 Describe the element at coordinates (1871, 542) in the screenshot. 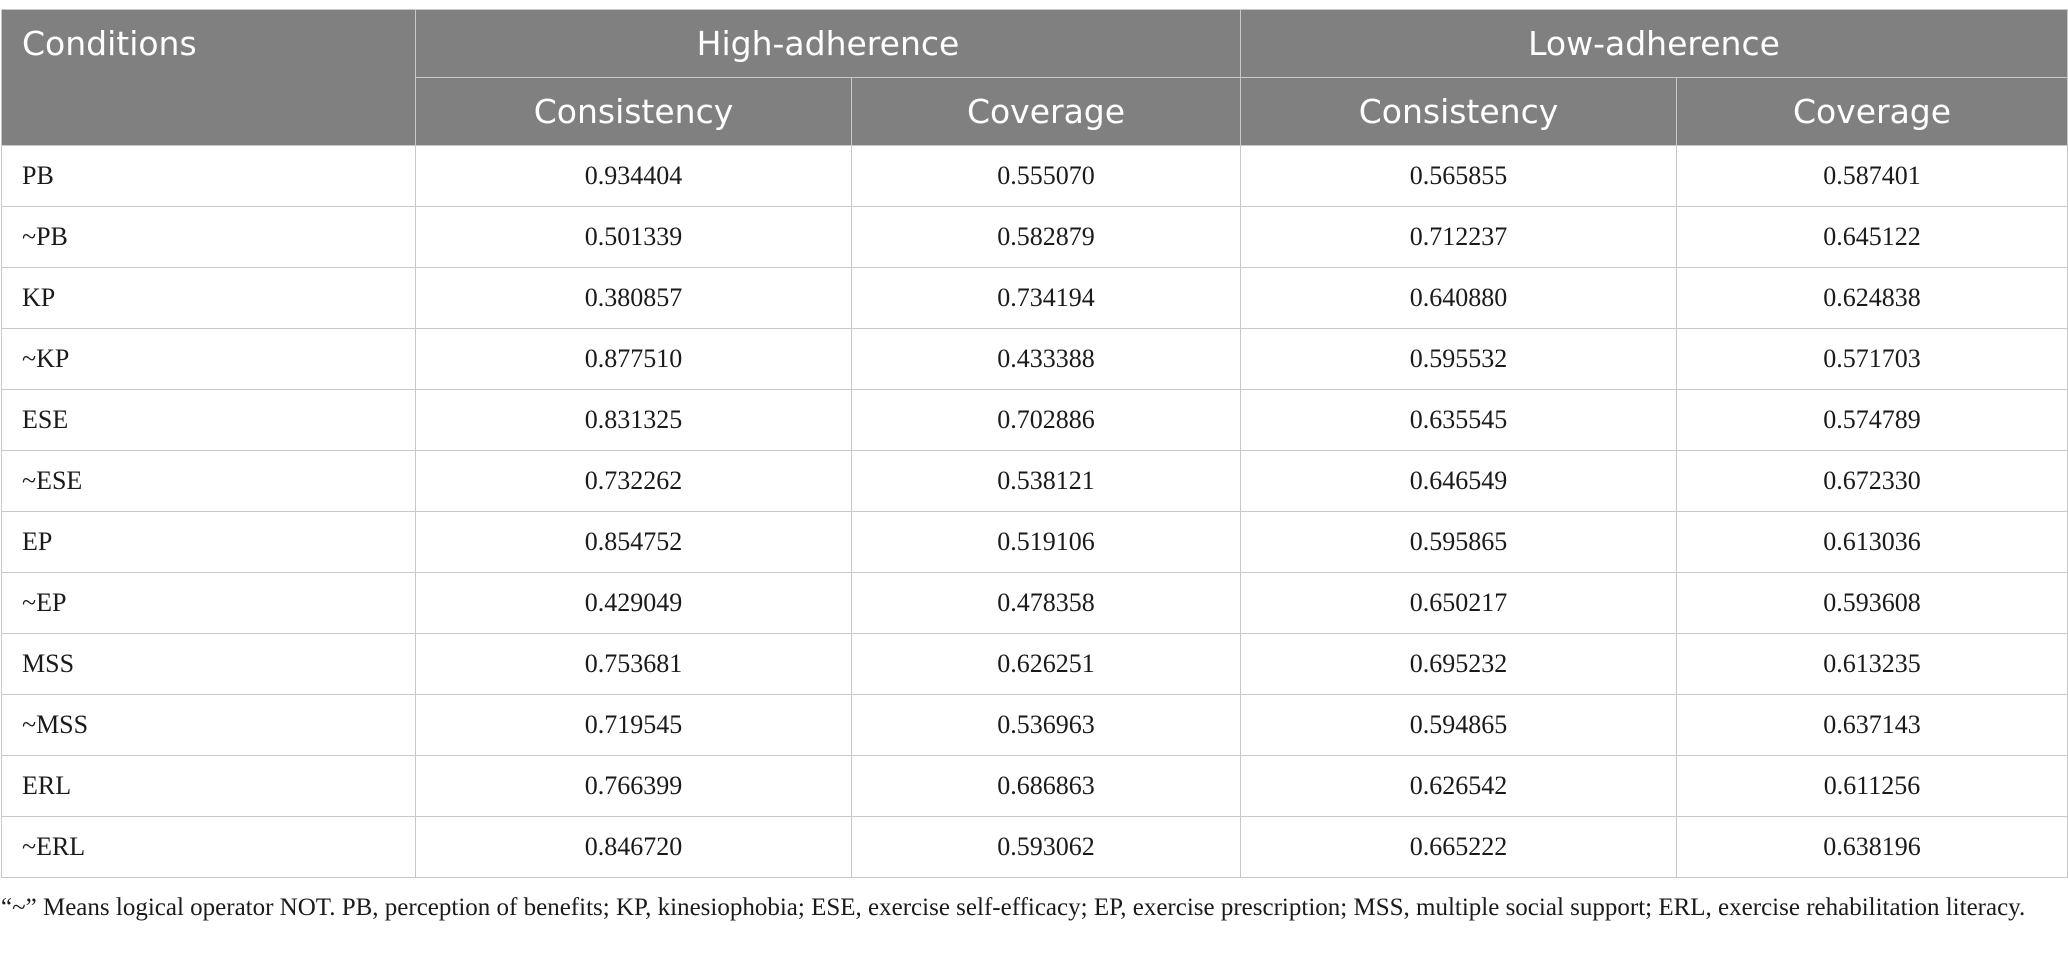

I see `value-cell: 0.613036` at that location.